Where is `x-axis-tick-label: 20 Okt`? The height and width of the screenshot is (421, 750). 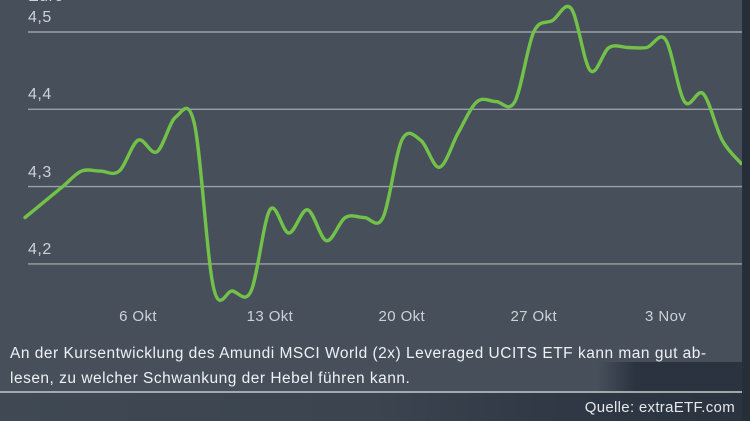
x-axis-tick-label: 20 Okt is located at coordinates (402, 316).